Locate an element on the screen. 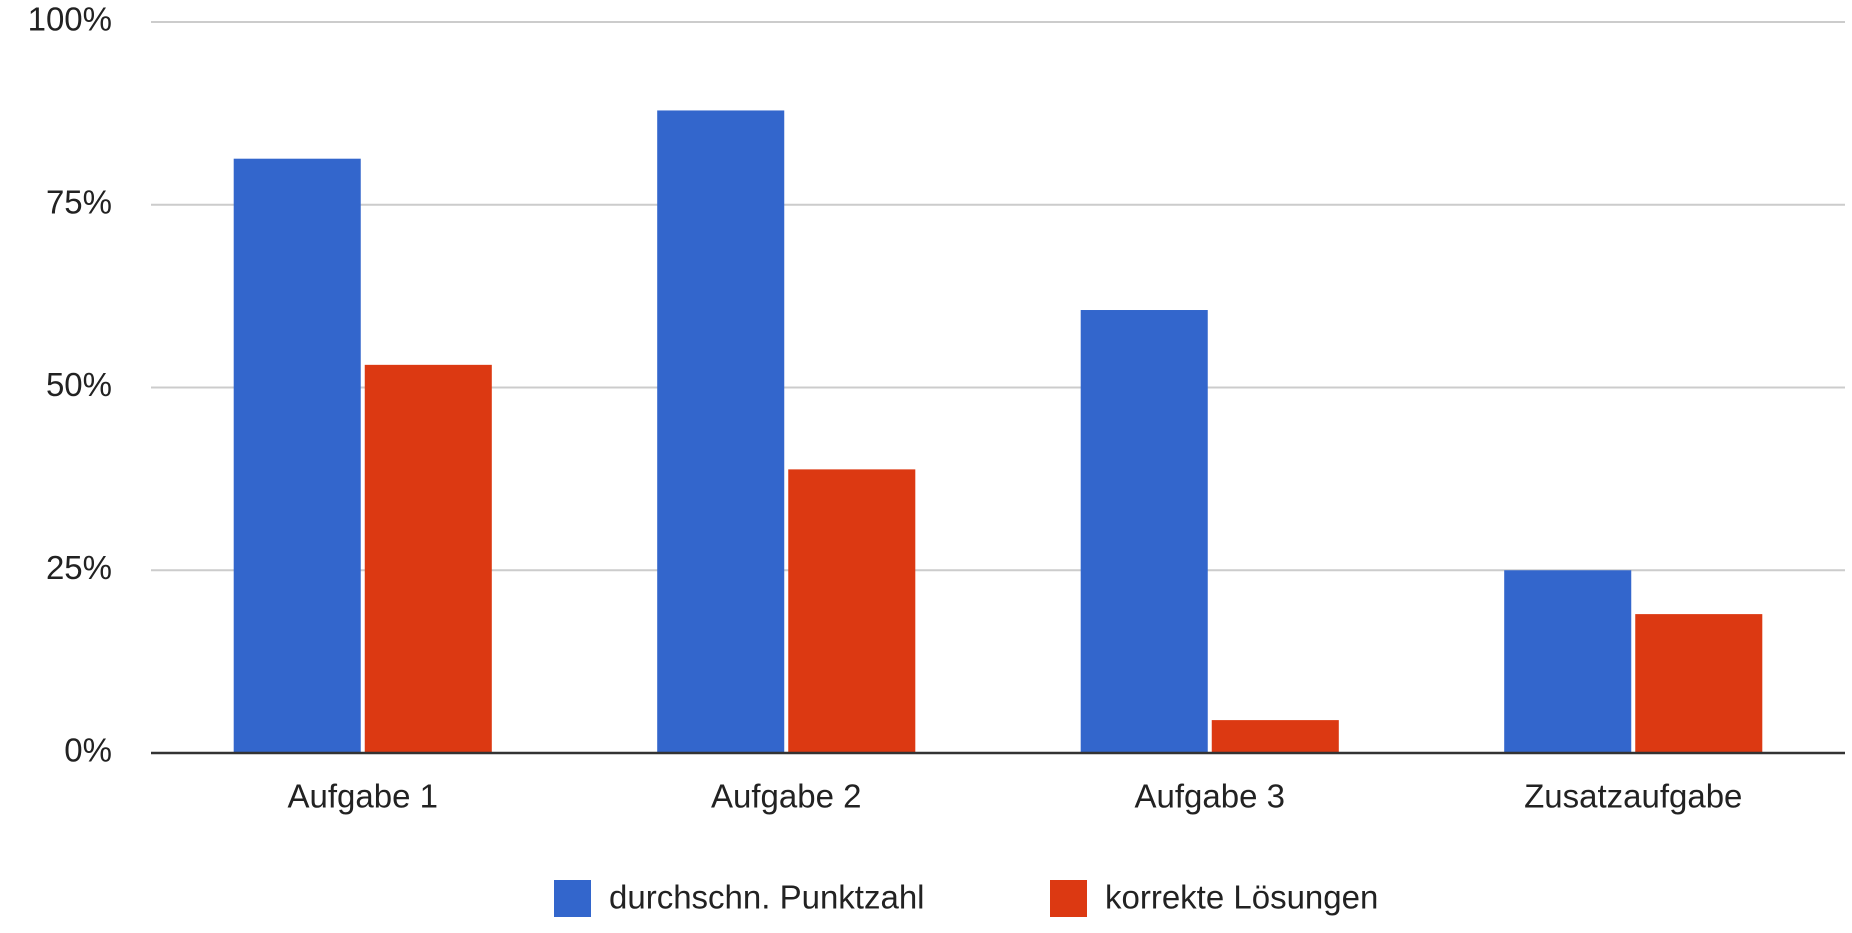  x-tick-label: Aufgabe 1 is located at coordinates (363, 796).